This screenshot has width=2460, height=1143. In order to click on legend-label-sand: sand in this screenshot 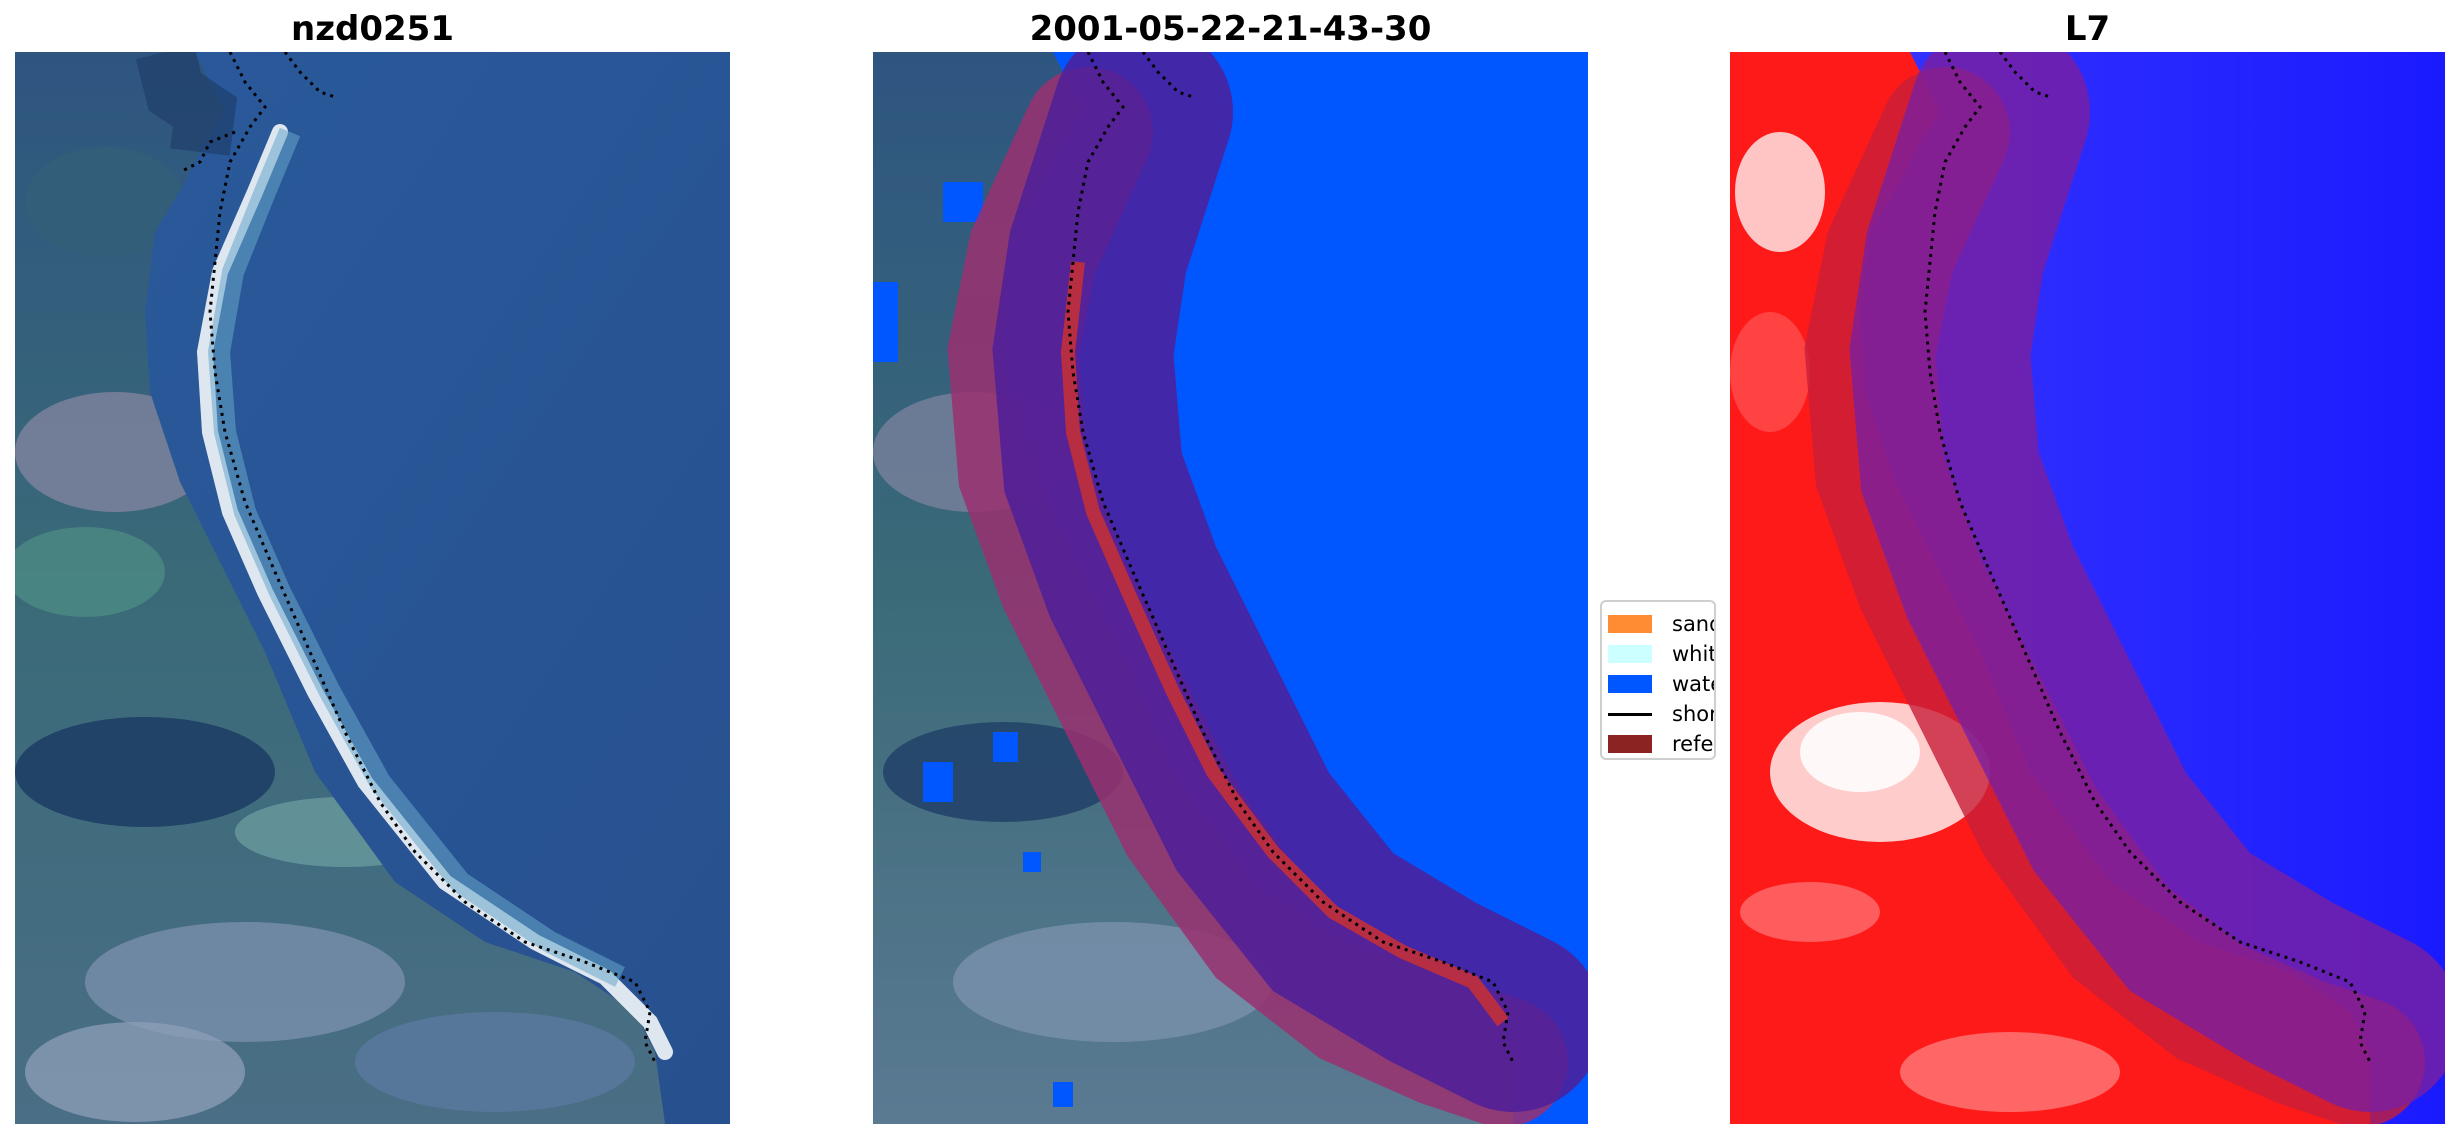, I will do `click(1693, 624)`.